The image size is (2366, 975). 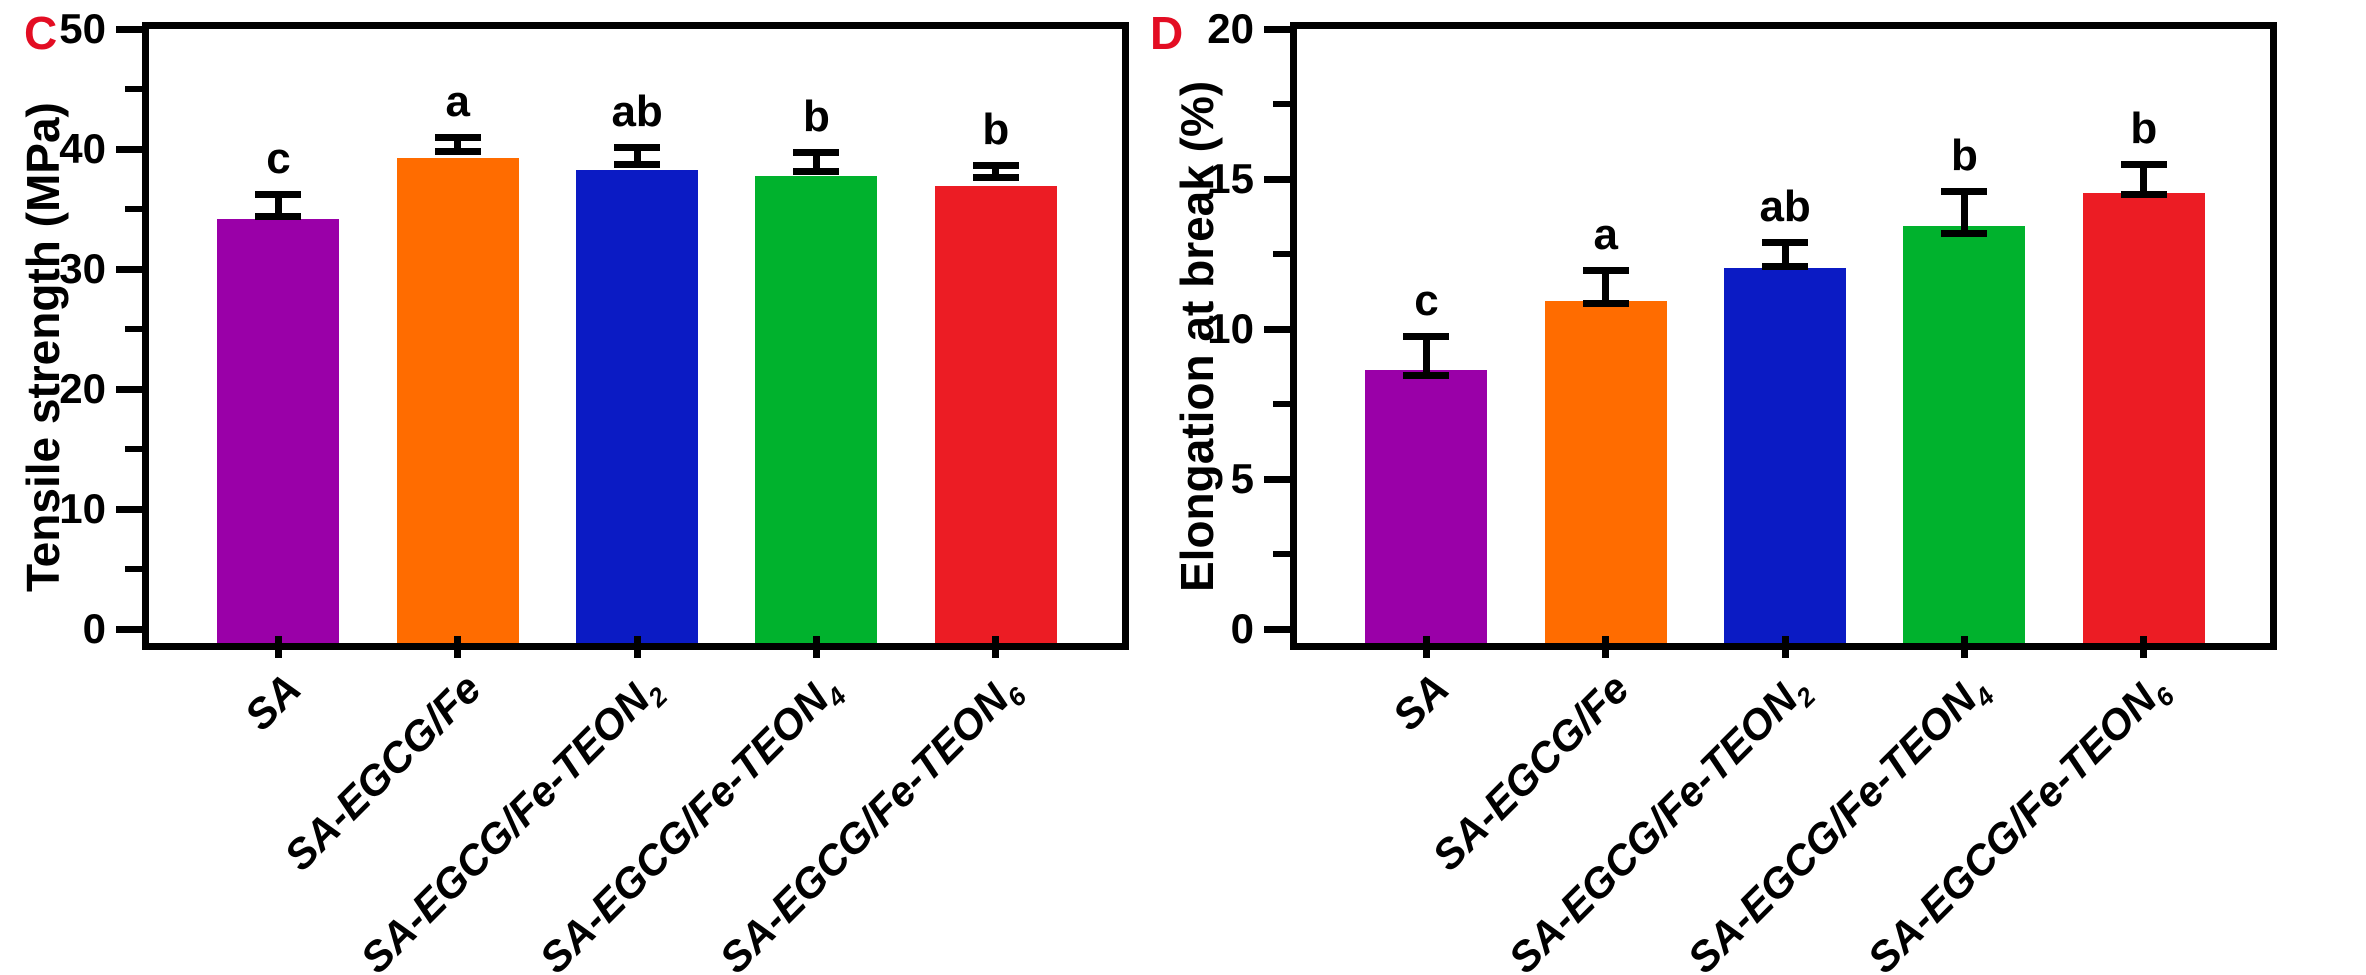 I want to click on y-tick-label: 30, so click(x=82, y=268).